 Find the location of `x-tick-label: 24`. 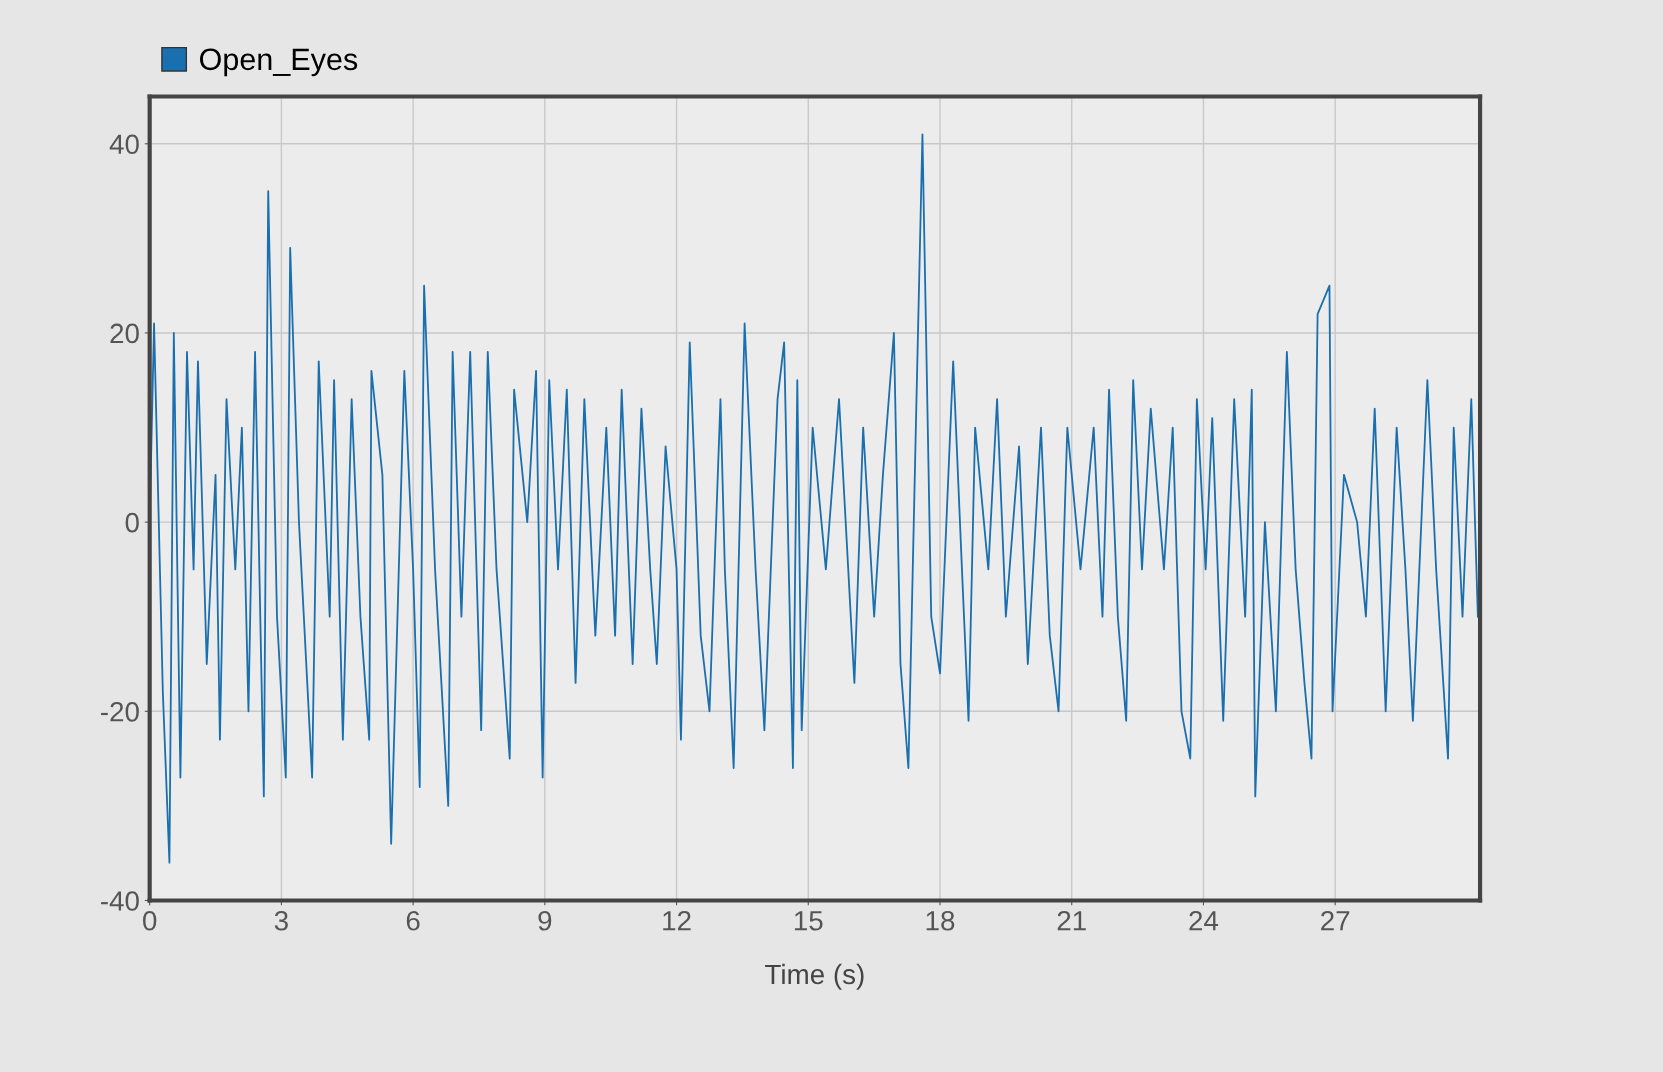

x-tick-label: 24 is located at coordinates (1204, 920).